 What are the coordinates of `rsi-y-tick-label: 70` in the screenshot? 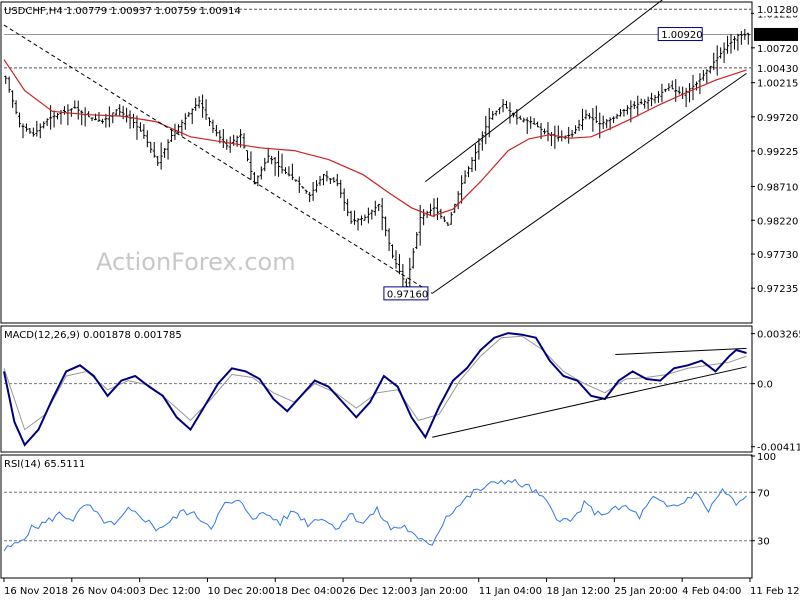 It's located at (763, 493).